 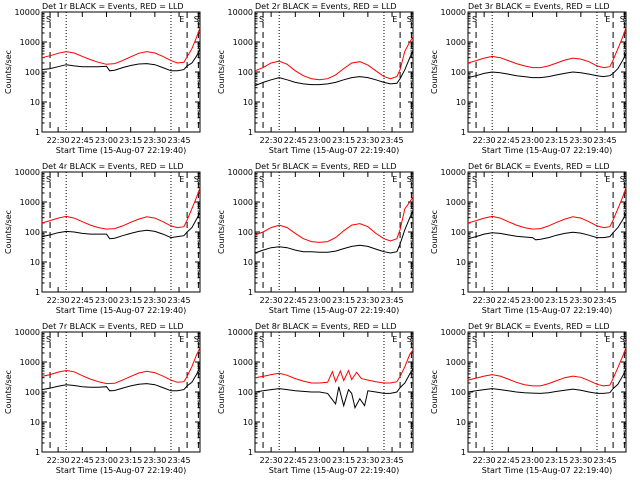 What do you see at coordinates (539, 6) in the screenshot?
I see `chart-title: Det 3r BLACK = Events, RED = LLD` at bounding box center [539, 6].